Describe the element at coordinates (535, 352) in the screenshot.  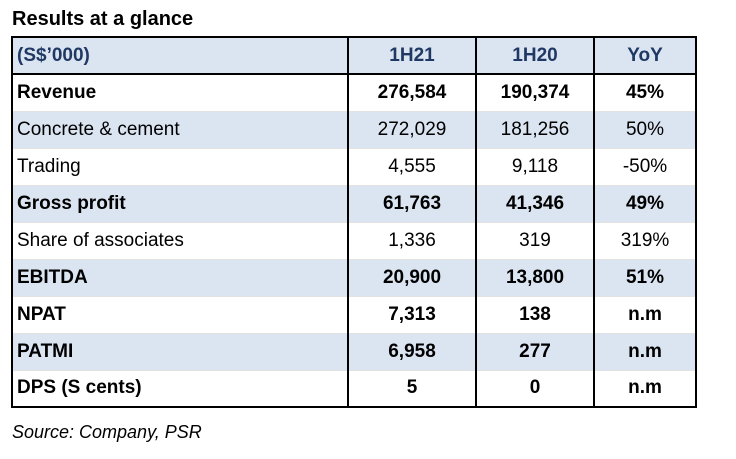
I see `value-1h20: 277` at that location.